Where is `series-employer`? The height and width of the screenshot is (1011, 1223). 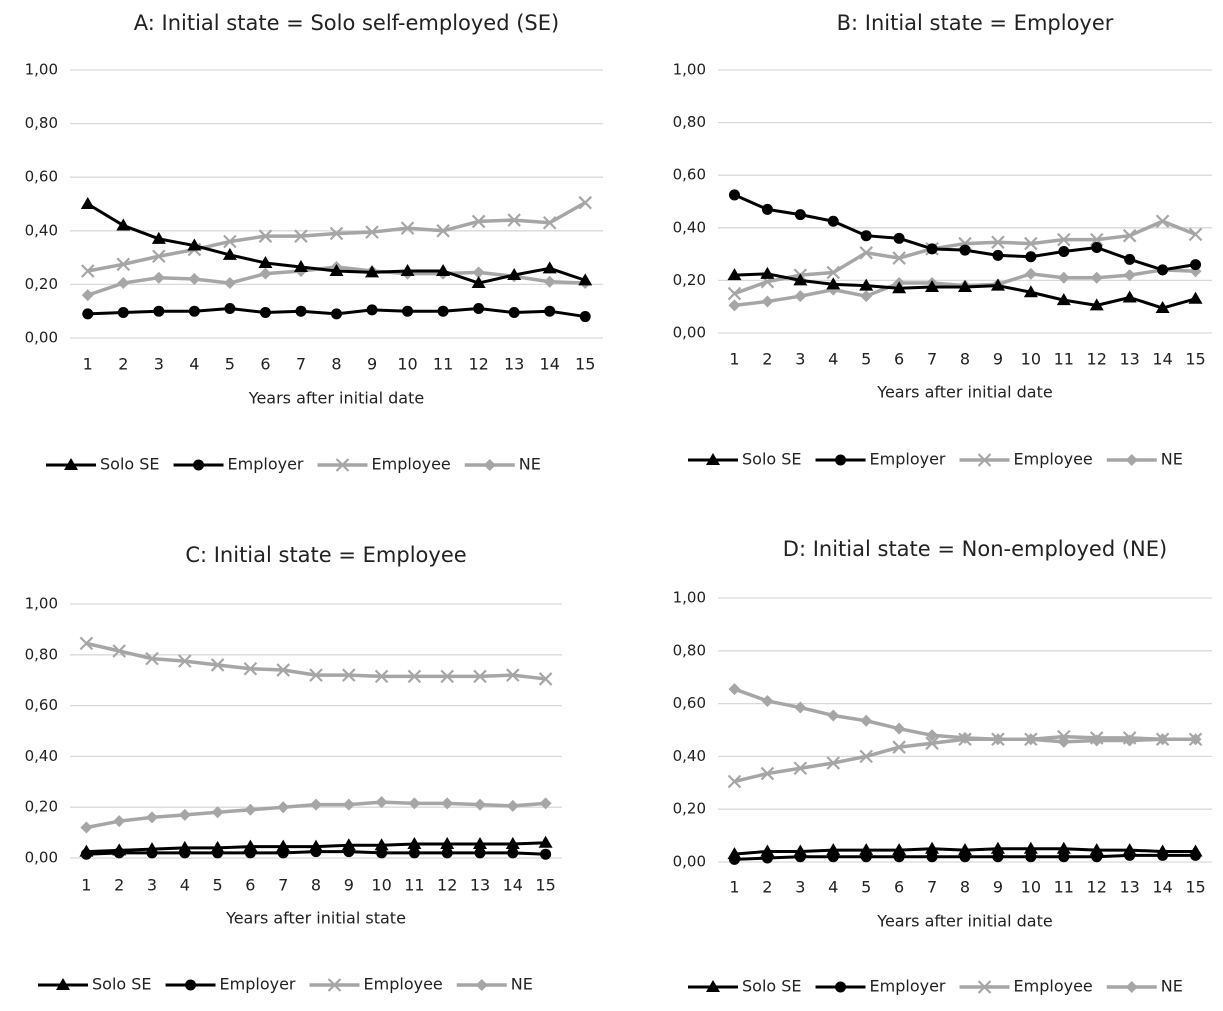 series-employer is located at coordinates (336, 313).